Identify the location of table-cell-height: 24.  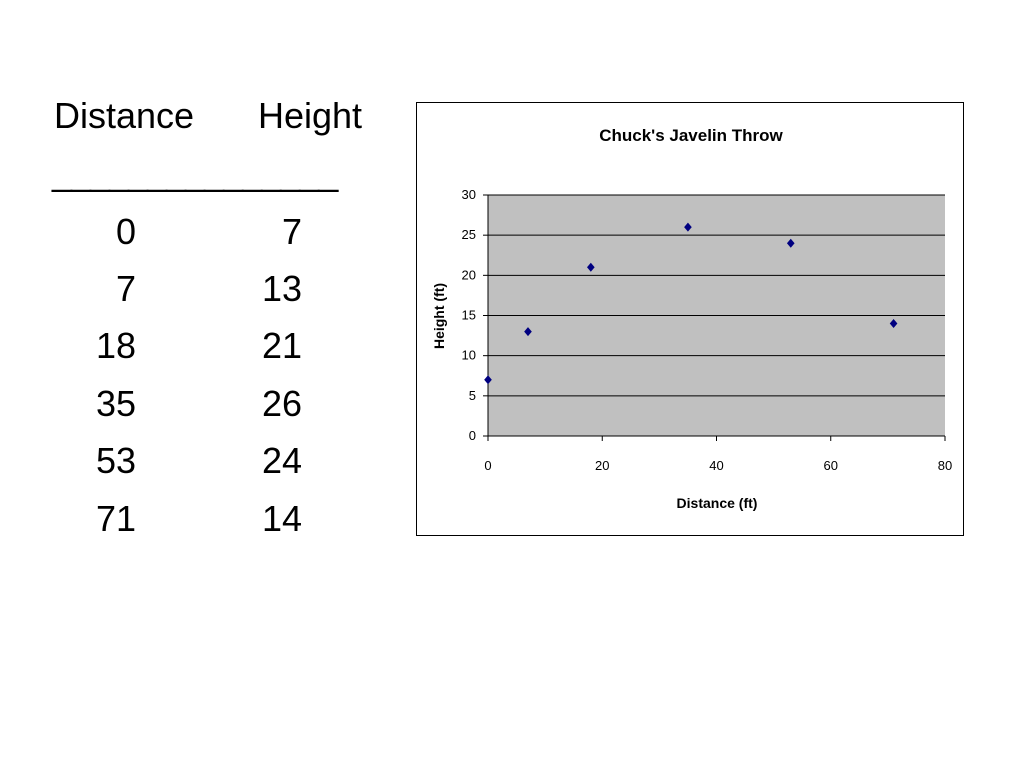
(281, 460).